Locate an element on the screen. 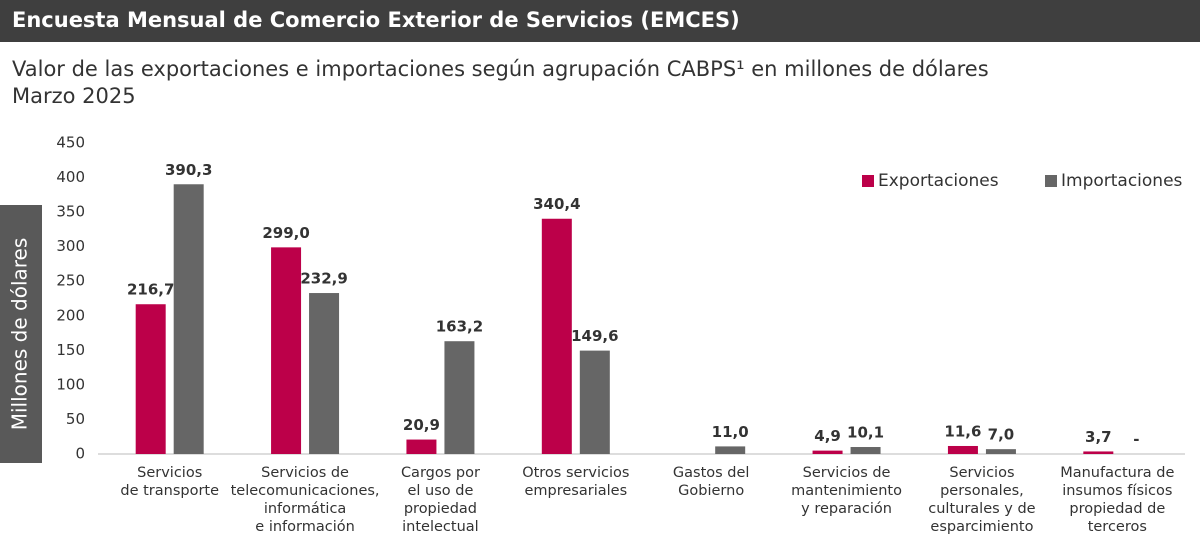  y-label-box is located at coordinates (21, 334).